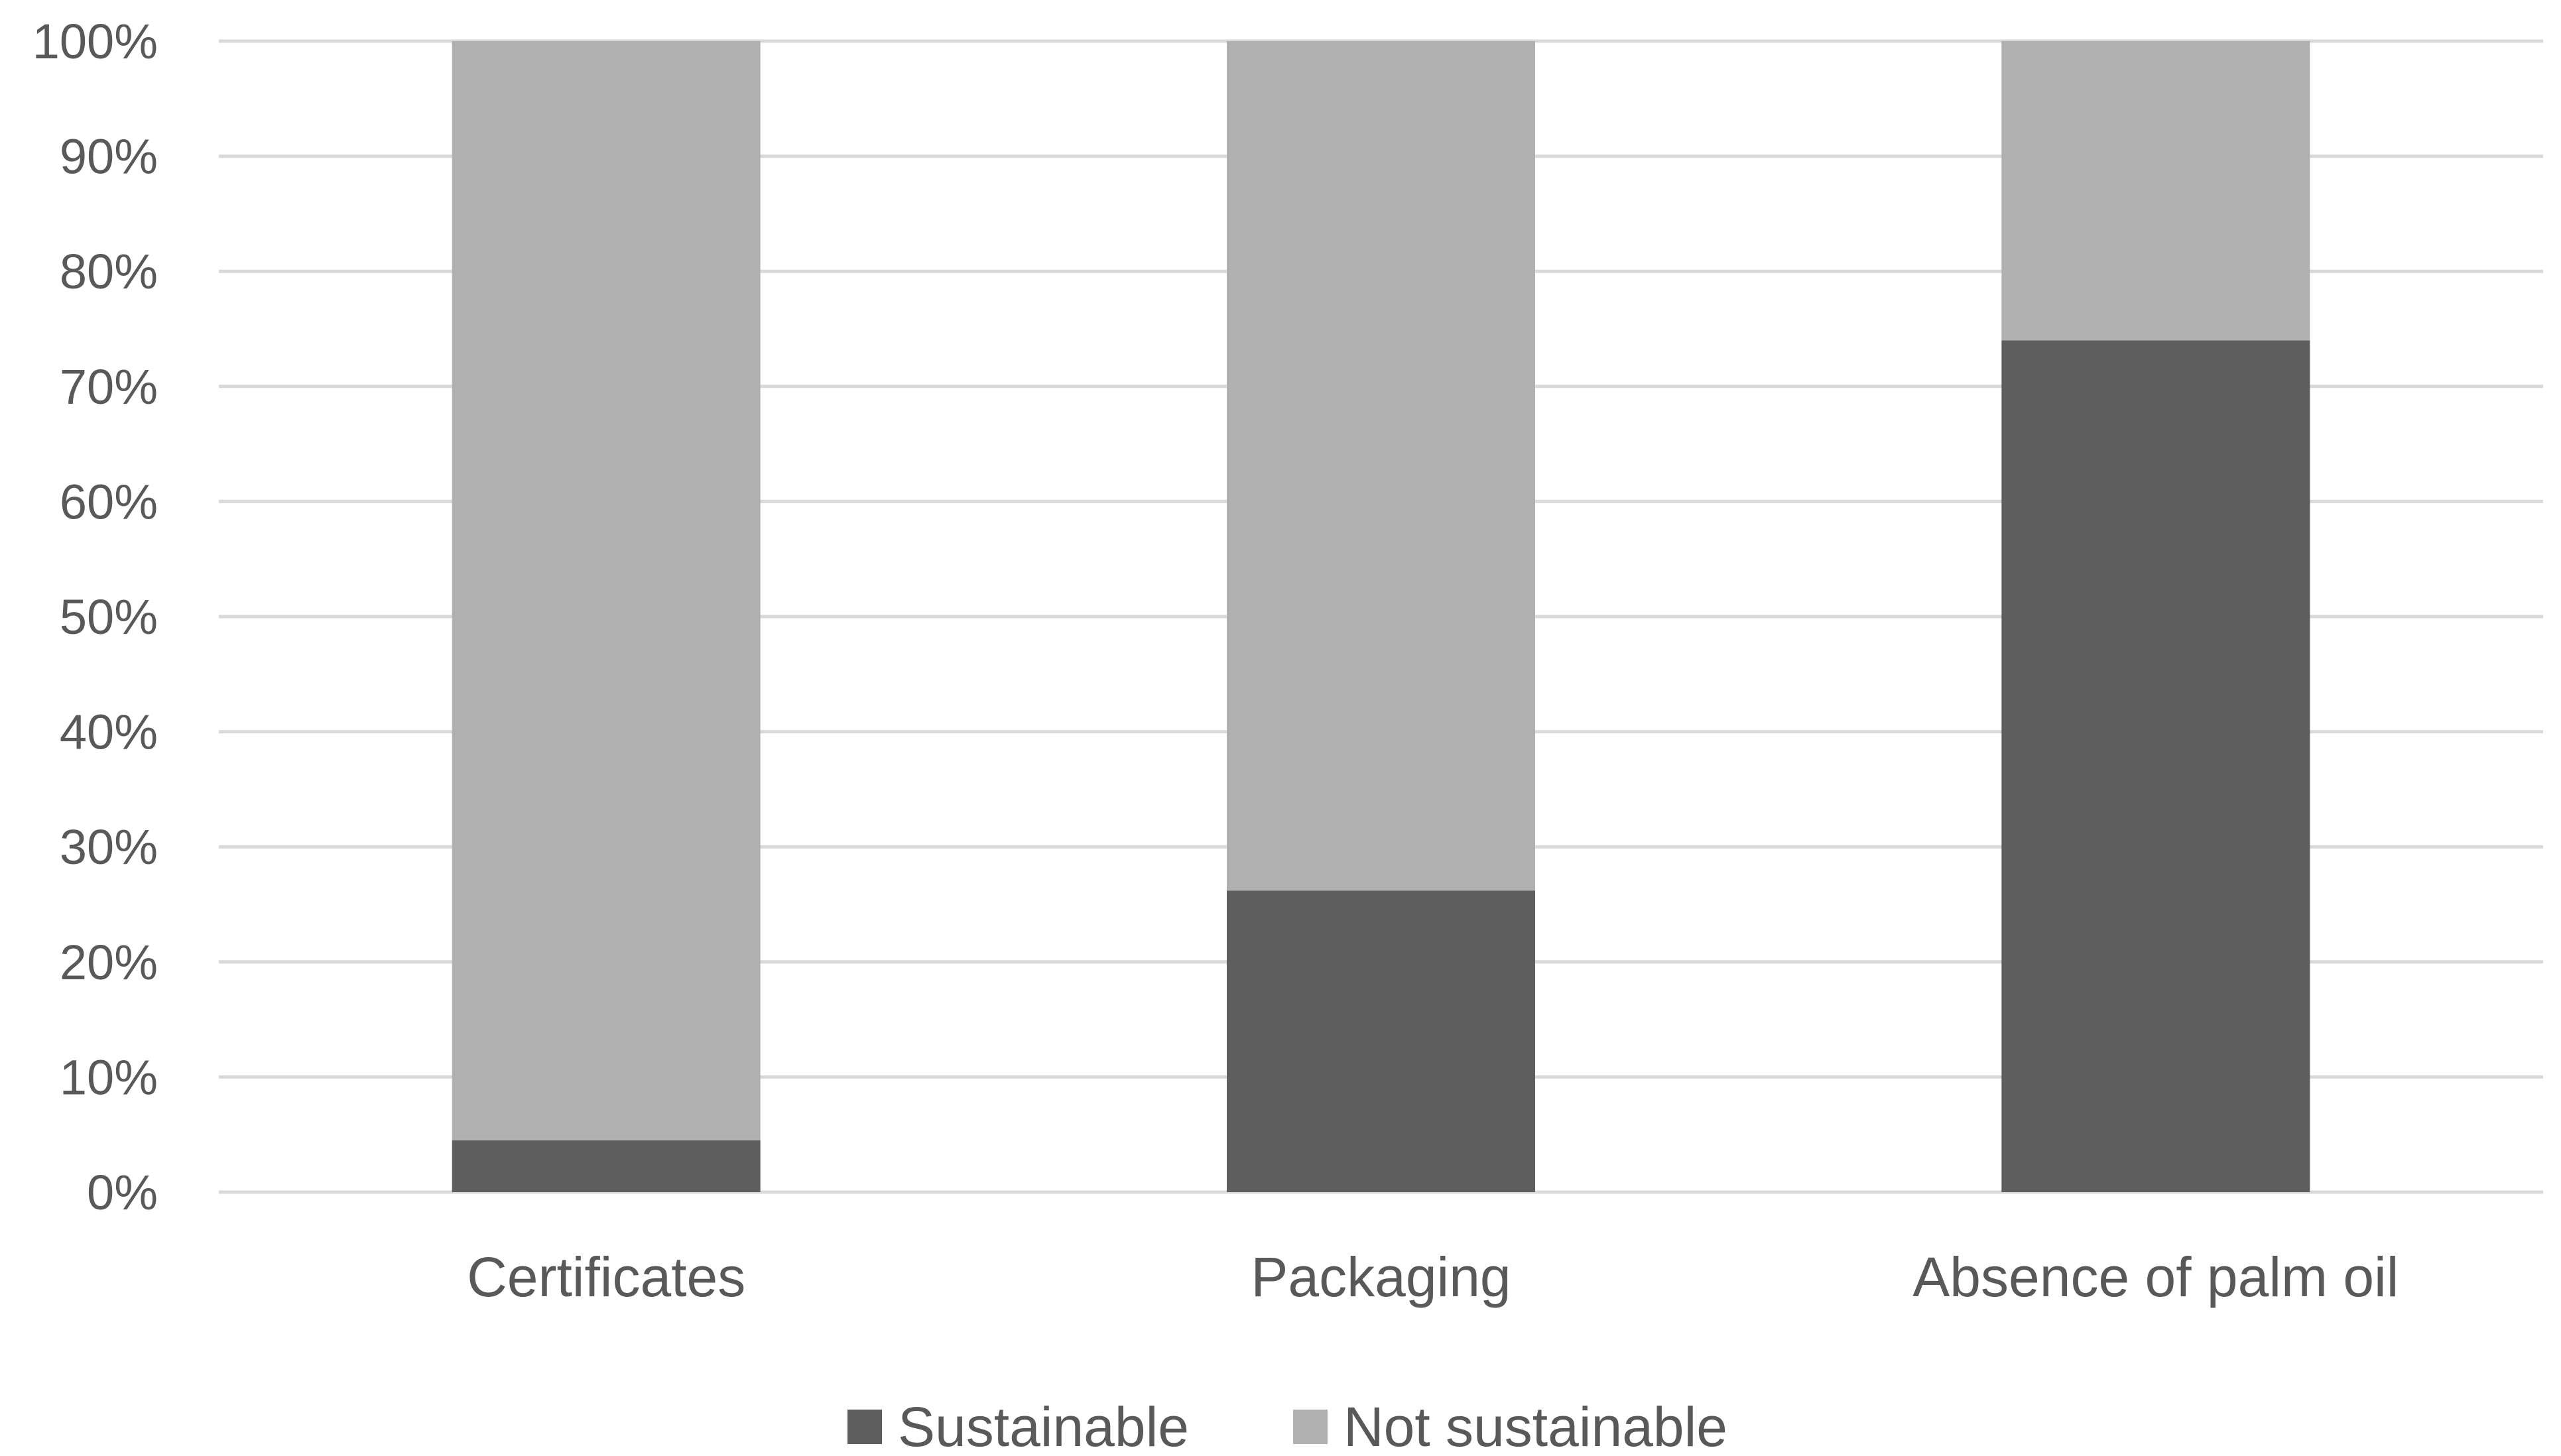  What do you see at coordinates (606, 1277) in the screenshot?
I see `x-category-label: Certificates` at bounding box center [606, 1277].